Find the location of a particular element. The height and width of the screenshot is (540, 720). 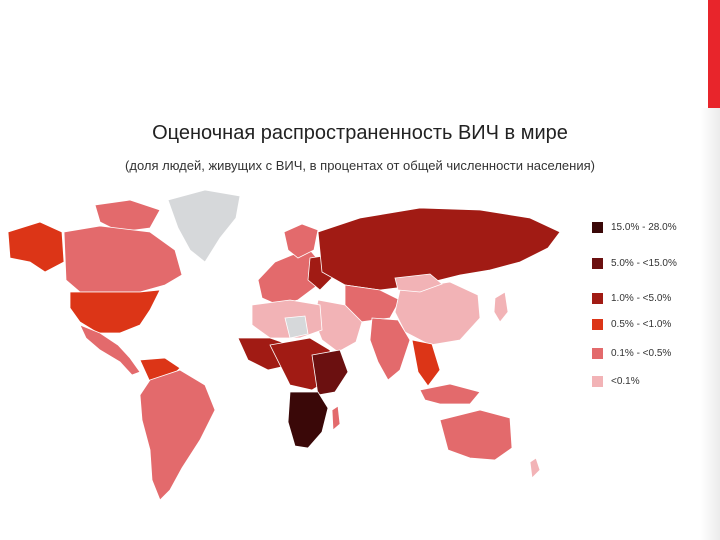

legend-item: 1.0% - <5.0% is located at coordinates (631, 298).